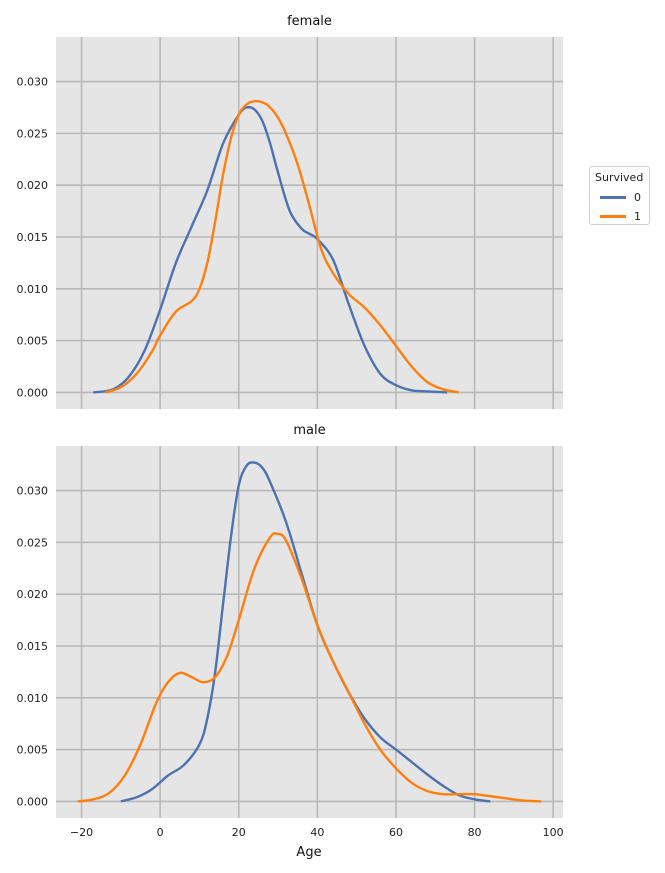 Image resolution: width=665 pixels, height=873 pixels. I want to click on legend-label: 1, so click(637, 216).